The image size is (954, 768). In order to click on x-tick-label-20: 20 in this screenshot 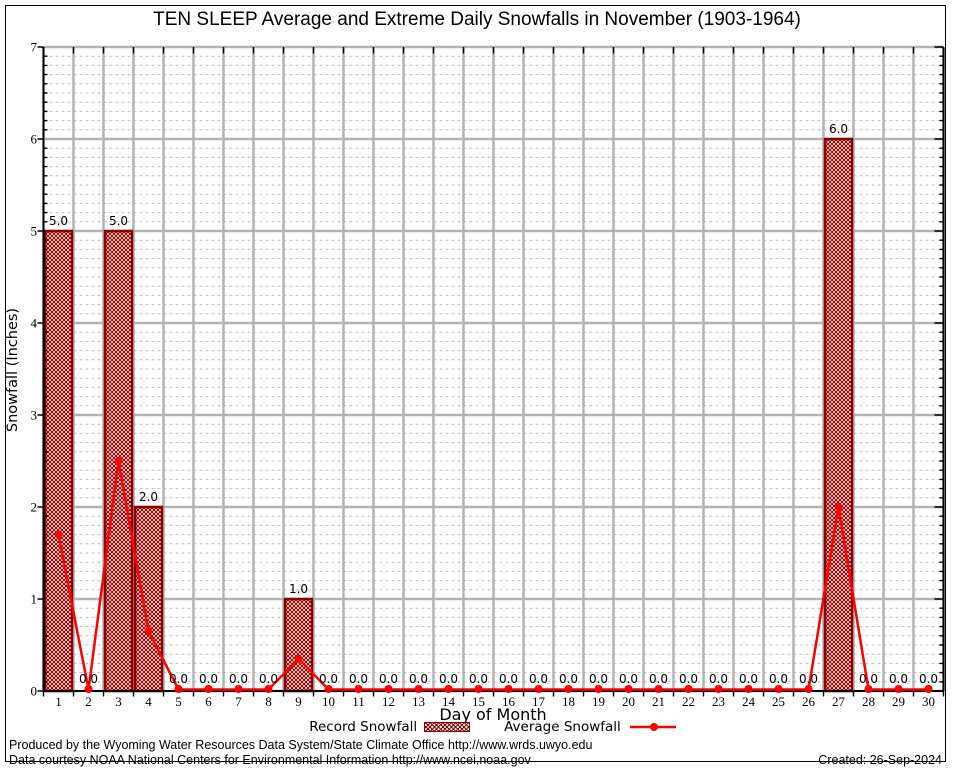, I will do `click(628, 701)`.